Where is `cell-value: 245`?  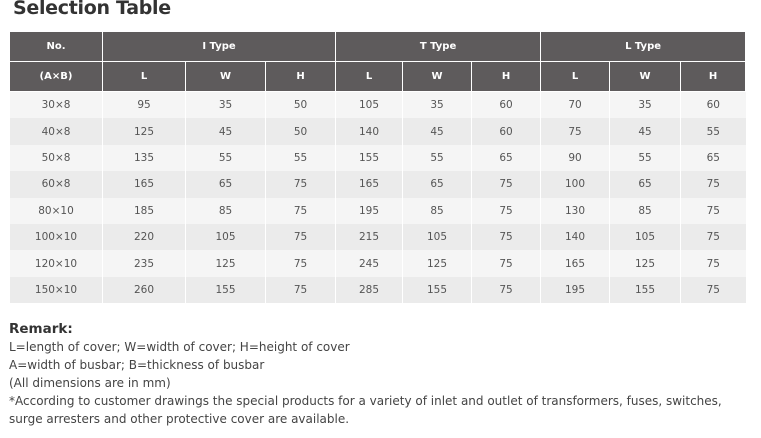 cell-value: 245 is located at coordinates (369, 263).